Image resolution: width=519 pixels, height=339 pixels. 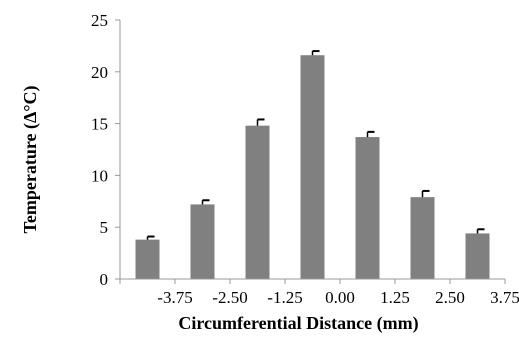 I want to click on x-tick-label: -2.50, so click(x=229, y=297).